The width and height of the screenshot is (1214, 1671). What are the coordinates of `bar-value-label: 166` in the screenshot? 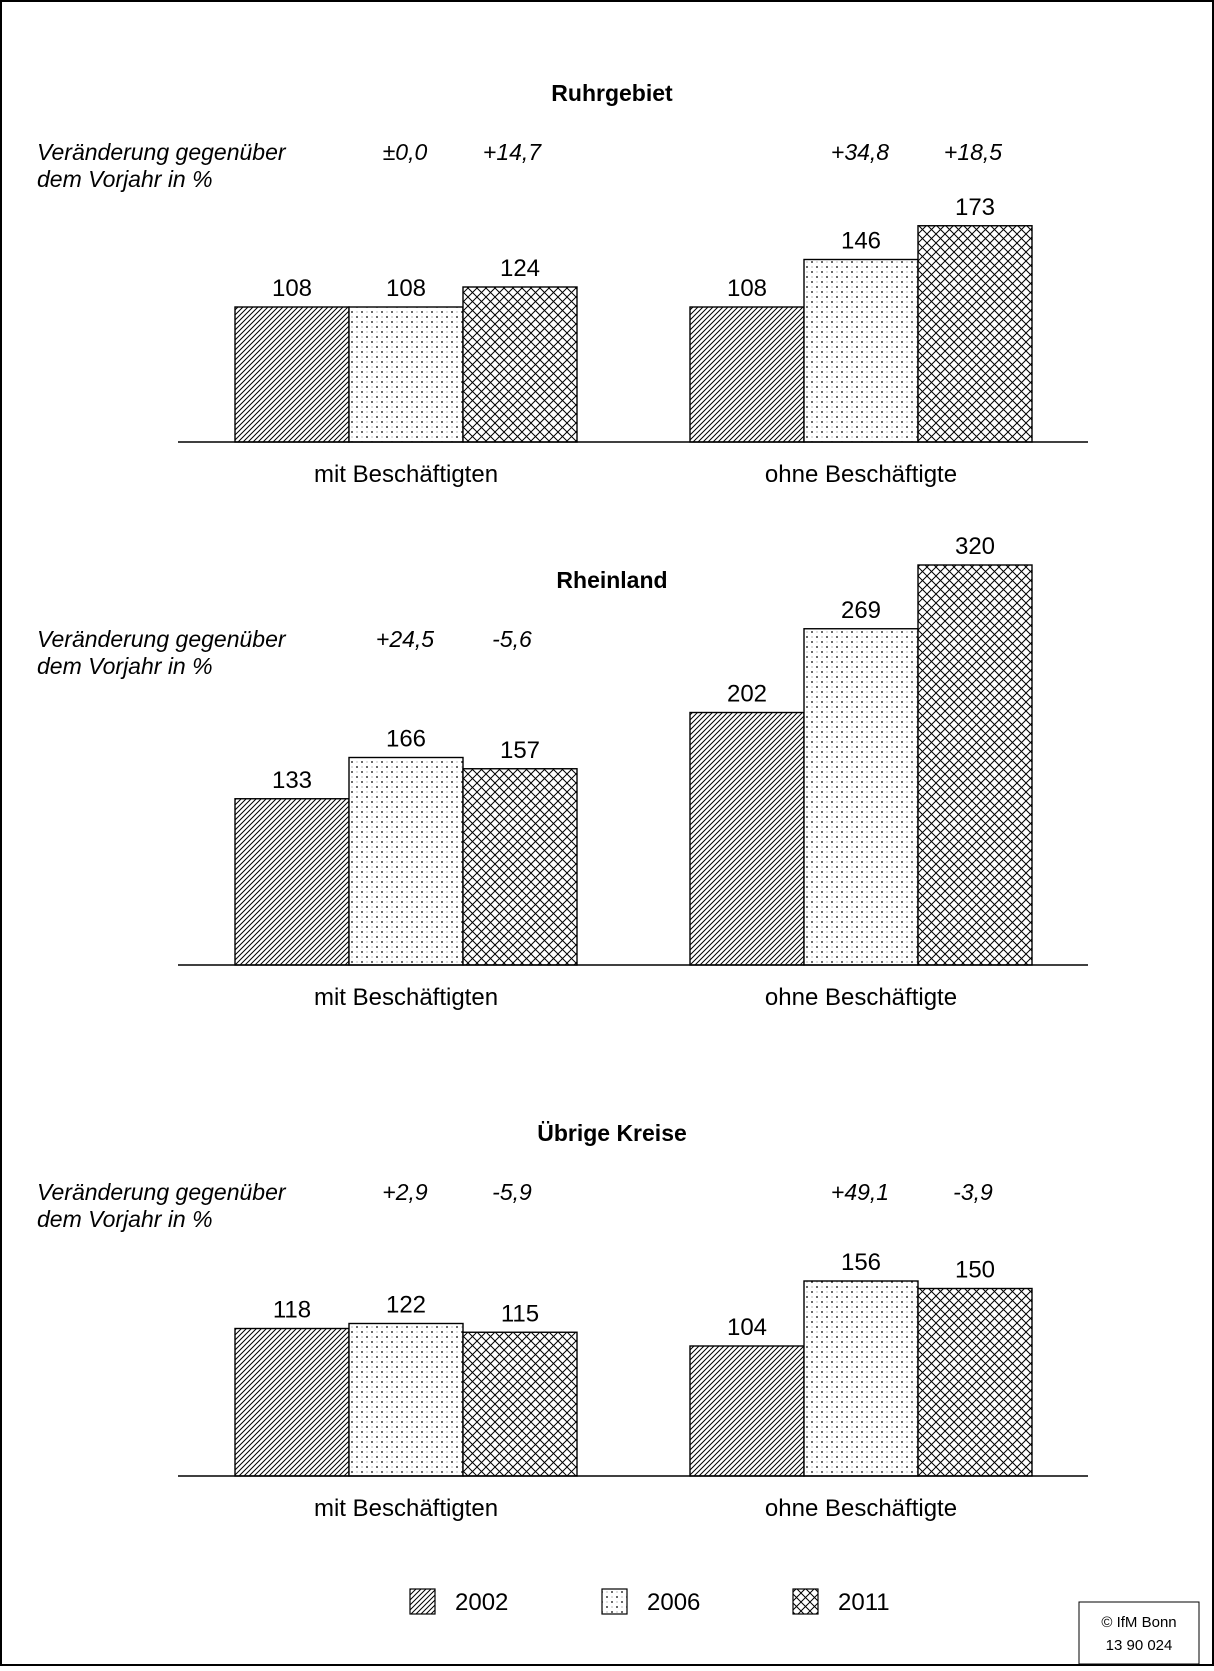 It's located at (406, 739).